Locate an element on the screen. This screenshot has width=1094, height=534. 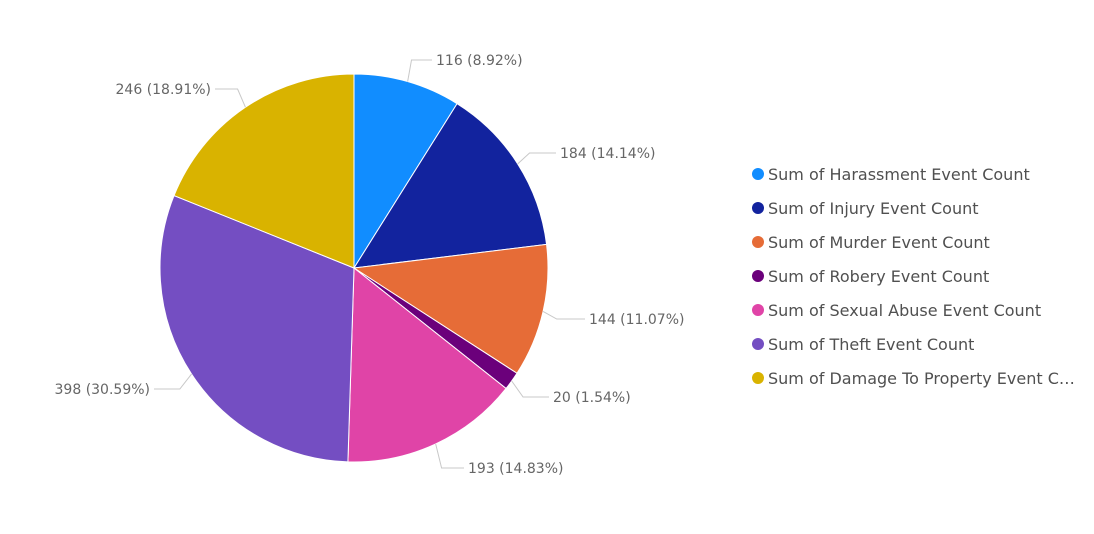
data-label: 116 (8.92%) is located at coordinates (479, 61).